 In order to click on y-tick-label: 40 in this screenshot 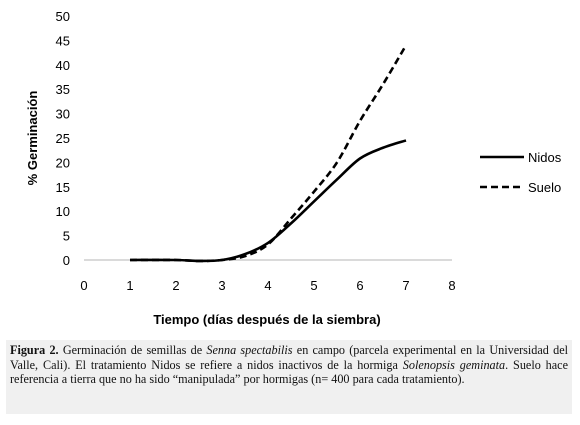, I will do `click(63, 65)`.